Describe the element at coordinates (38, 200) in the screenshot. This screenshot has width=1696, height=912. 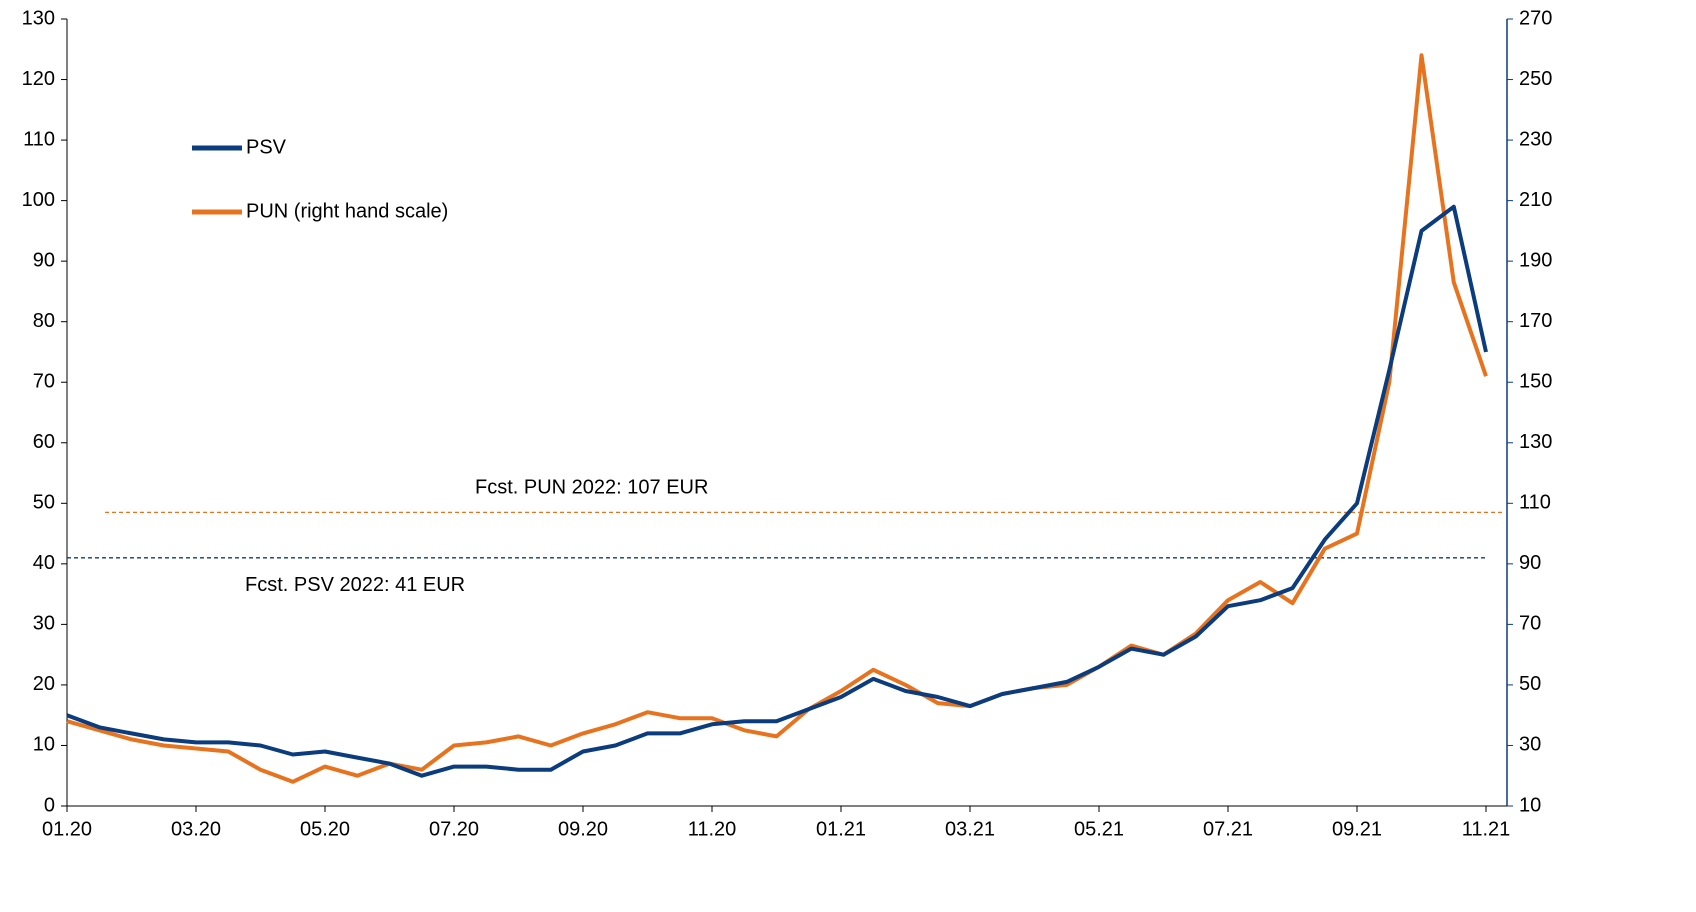
I see `y-tick-label: 100` at that location.